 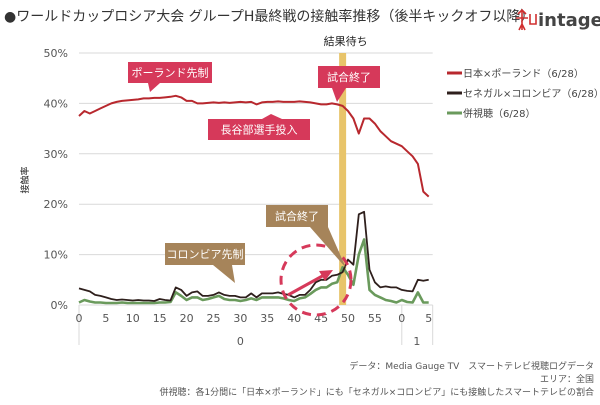 I want to click on callout: ポーランド先制, so click(x=170, y=77).